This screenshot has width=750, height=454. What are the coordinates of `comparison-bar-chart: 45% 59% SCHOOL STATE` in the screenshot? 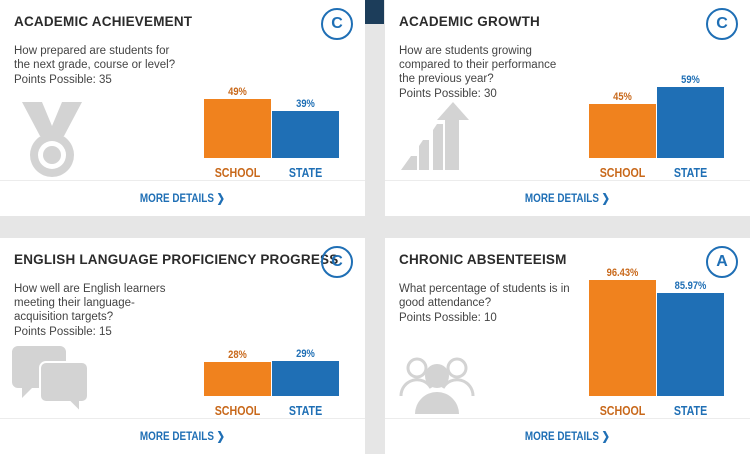 It's located at (656, 111).